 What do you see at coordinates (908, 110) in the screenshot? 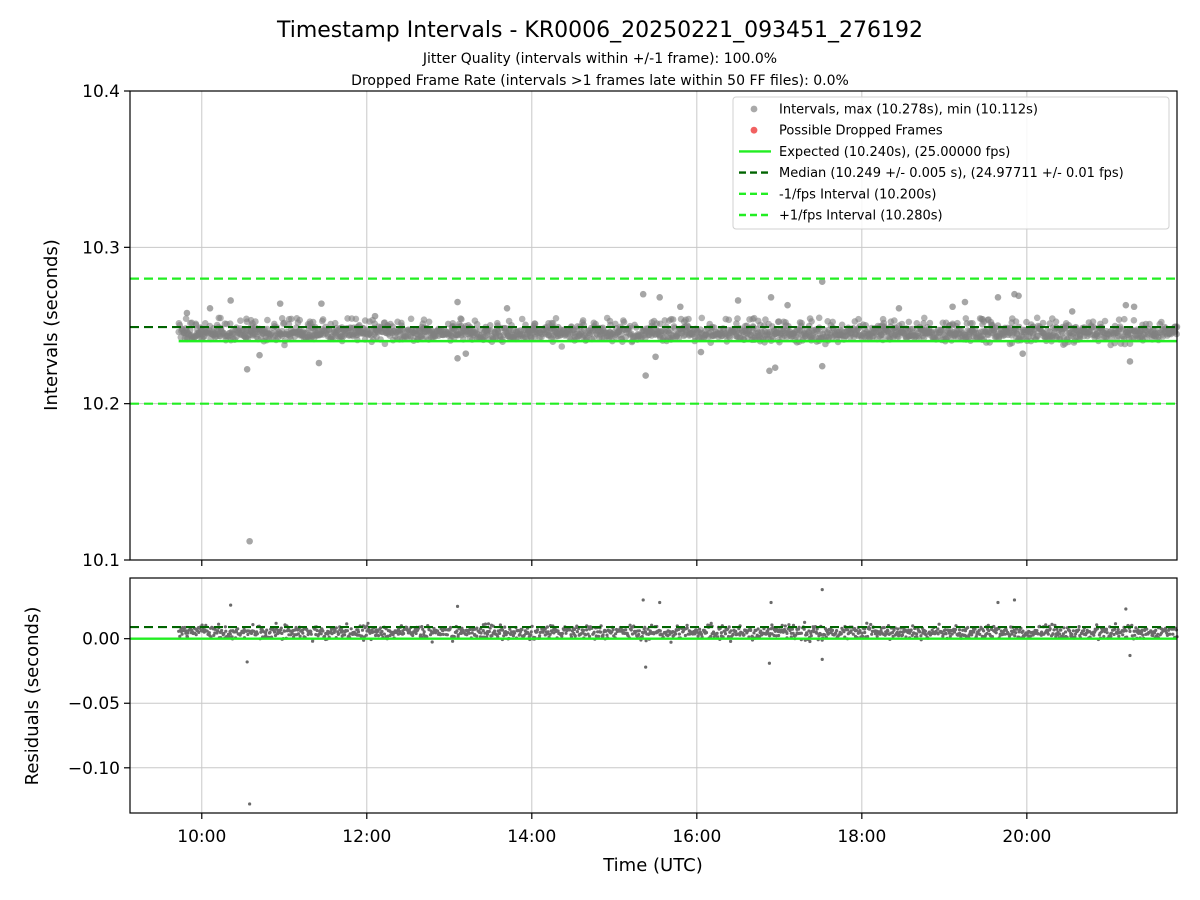
I see `legend-label: Intervals, max (10.278s), min (10.112s)` at bounding box center [908, 110].